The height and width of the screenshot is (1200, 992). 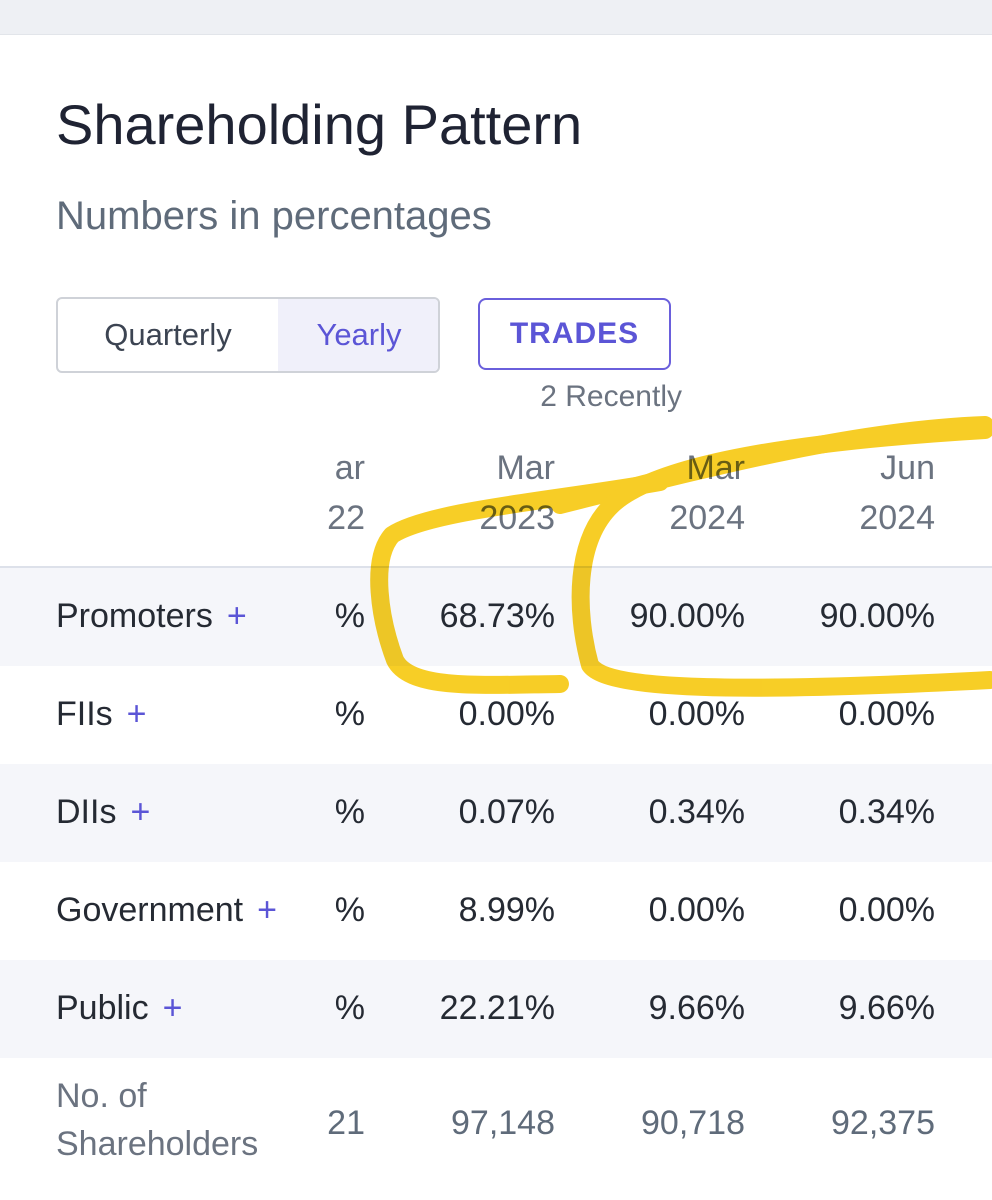 I want to click on row-label: Government +, so click(x=166, y=910).